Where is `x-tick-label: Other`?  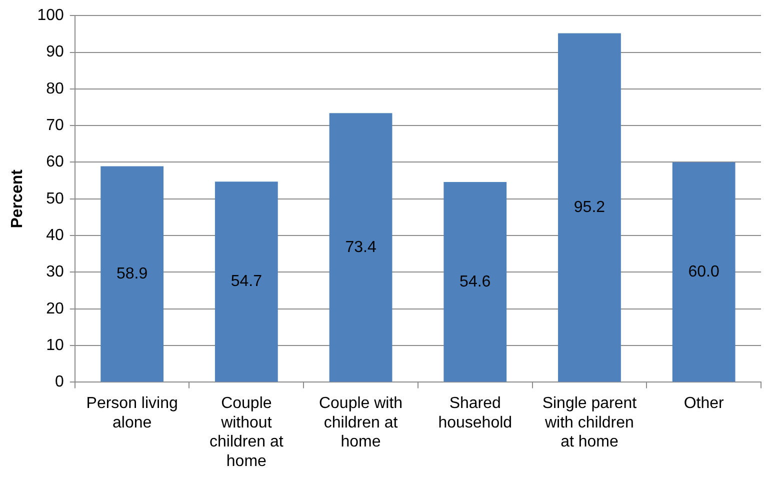 x-tick-label: Other is located at coordinates (704, 403).